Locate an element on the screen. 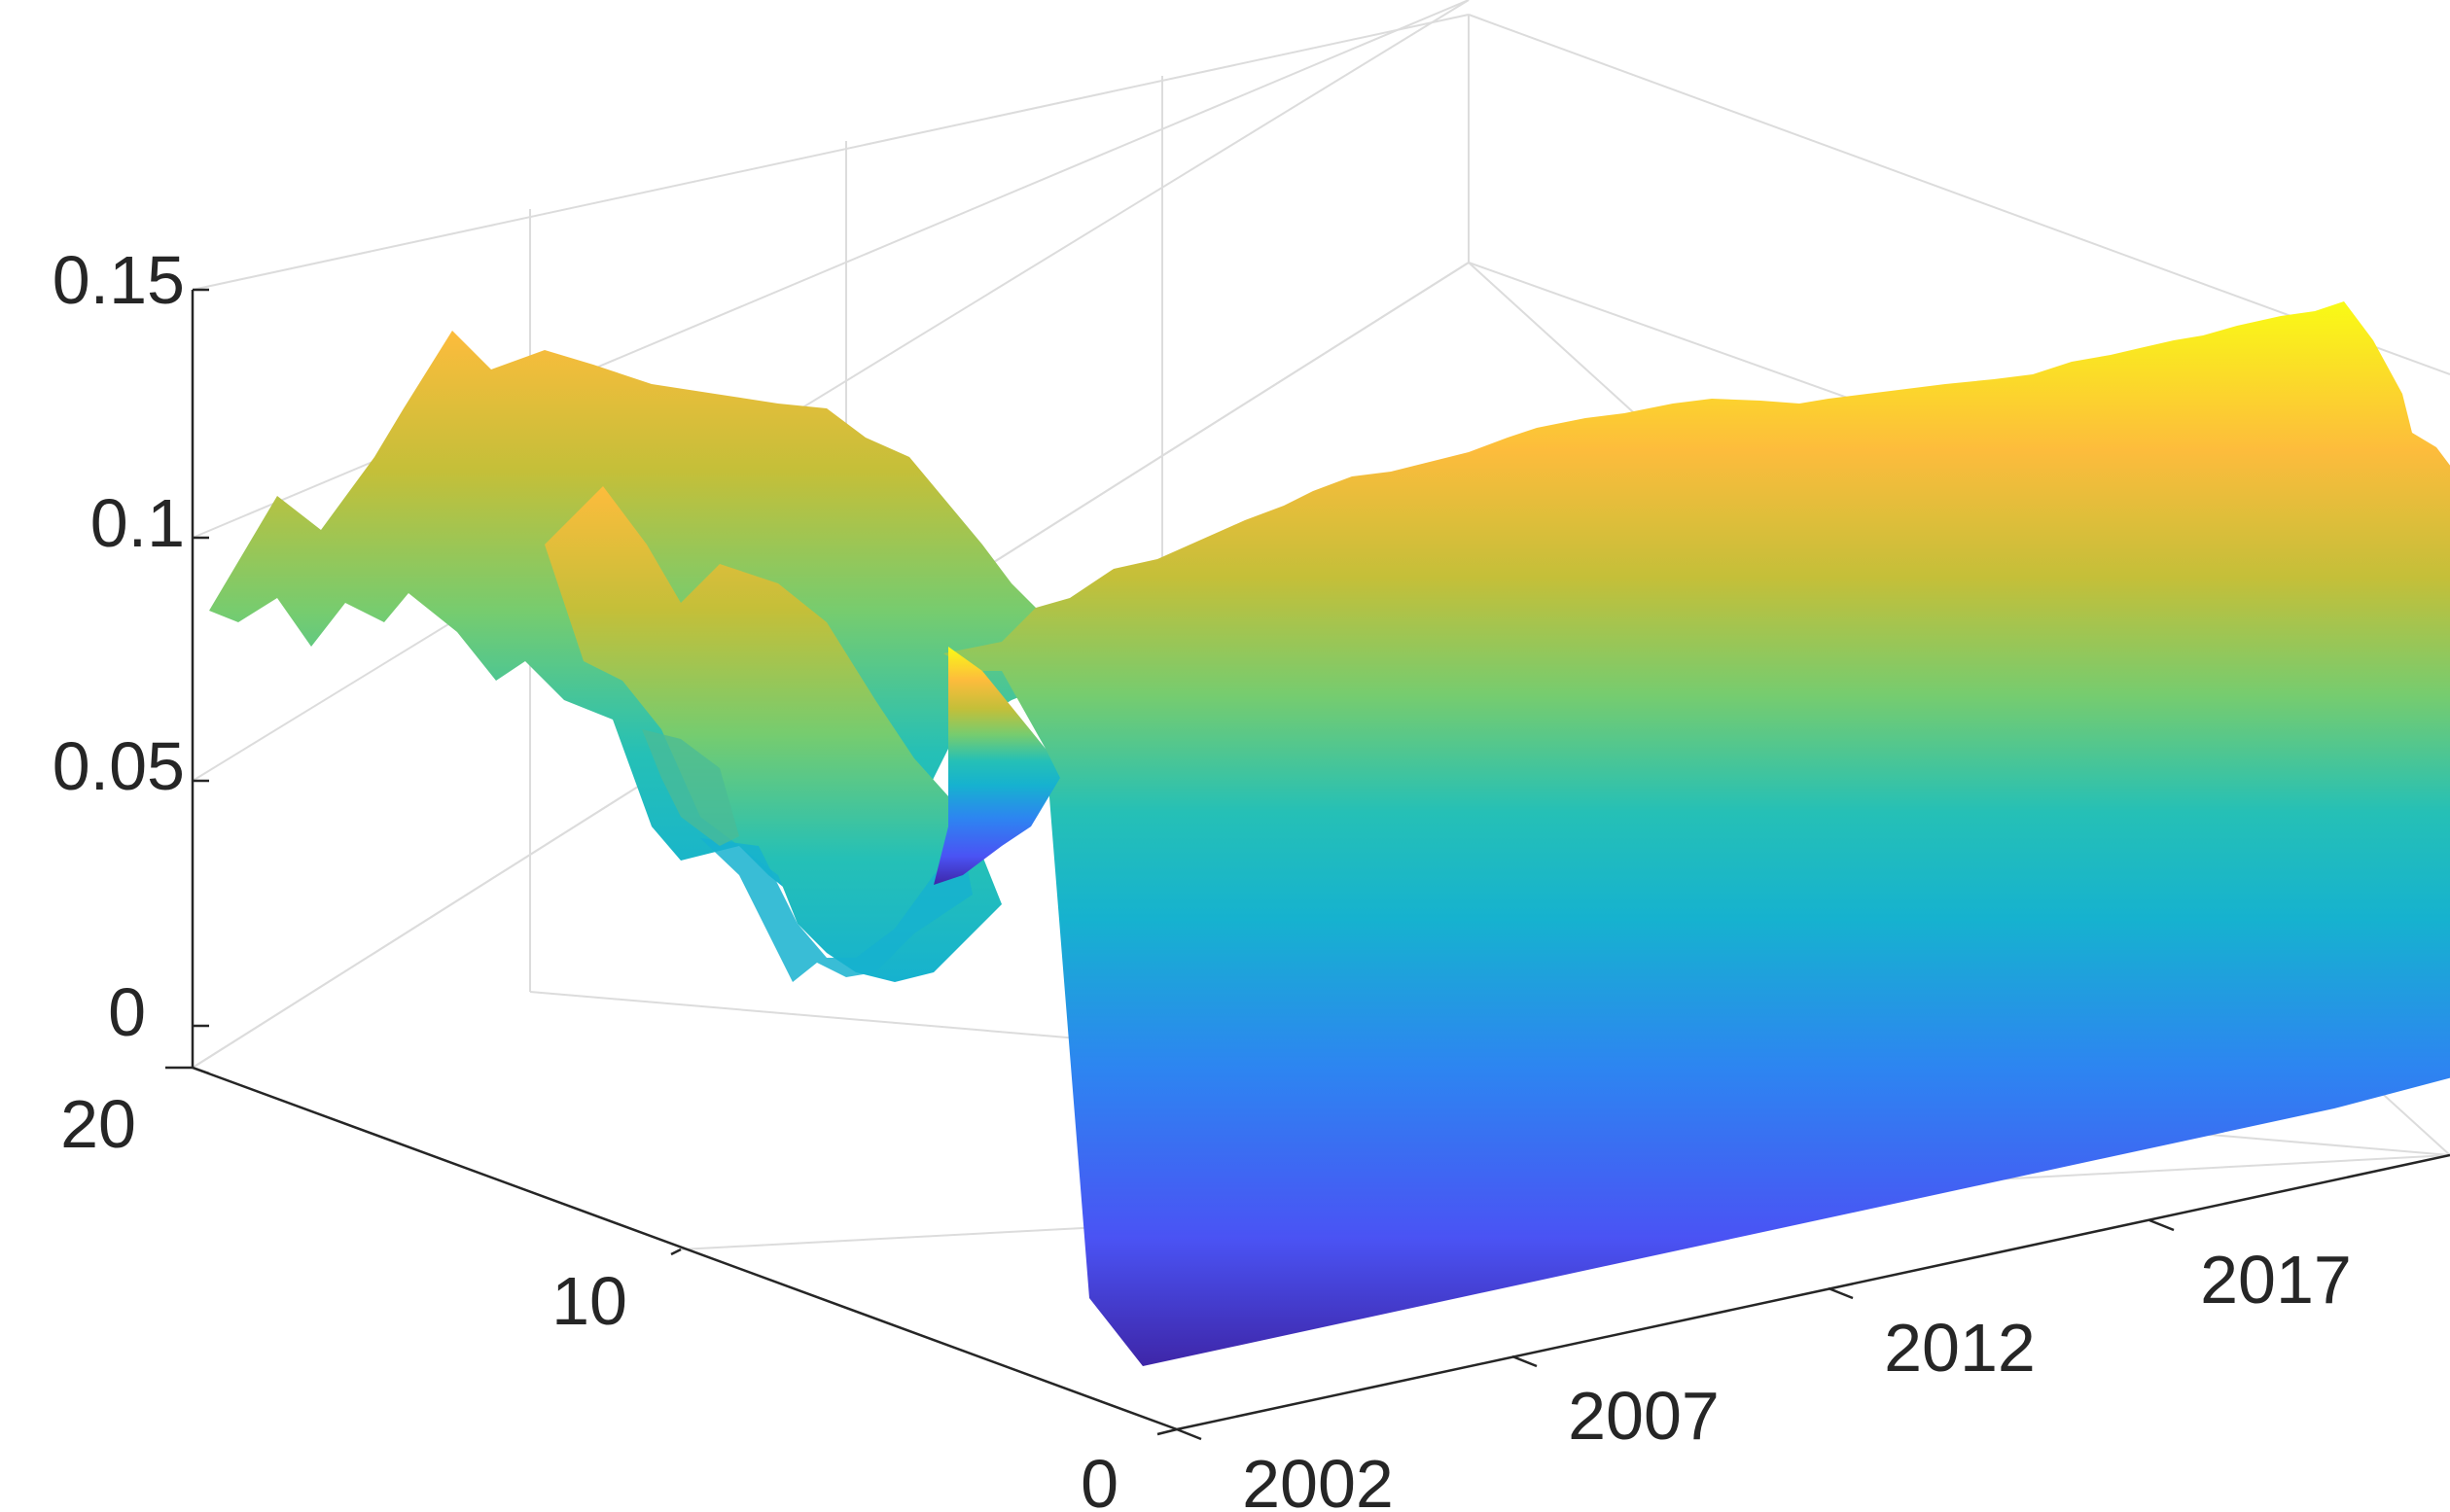 This screenshot has height=1512, width=2450. surface-patch-front-tail is located at coordinates (997, 766).